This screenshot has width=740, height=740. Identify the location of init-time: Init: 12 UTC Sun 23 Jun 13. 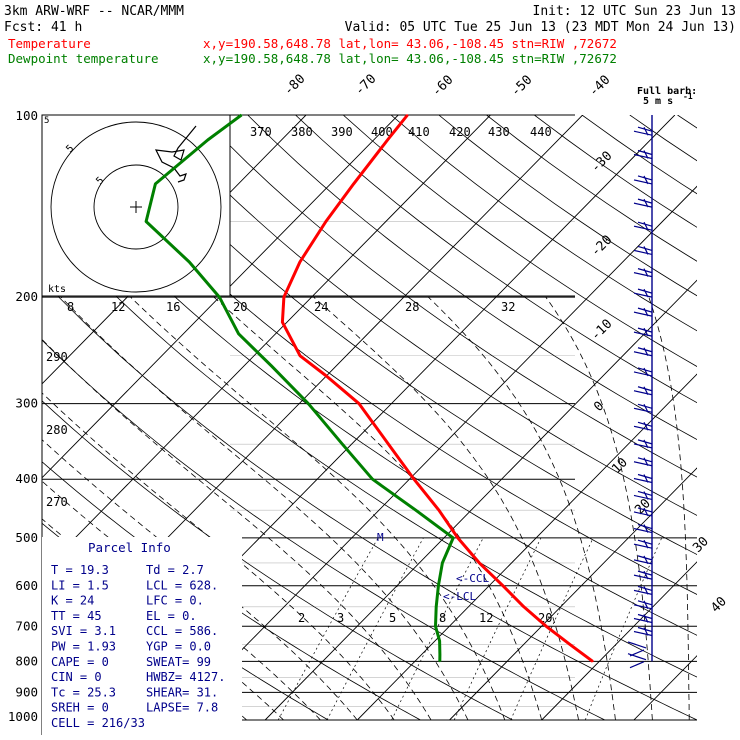
(635, 11).